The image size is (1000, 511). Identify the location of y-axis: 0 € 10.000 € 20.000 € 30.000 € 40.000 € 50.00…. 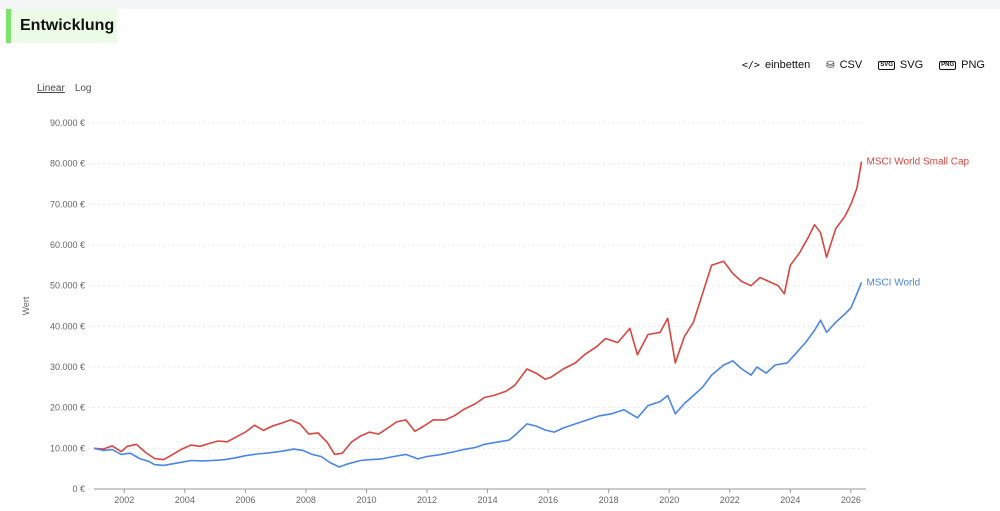
(67, 306).